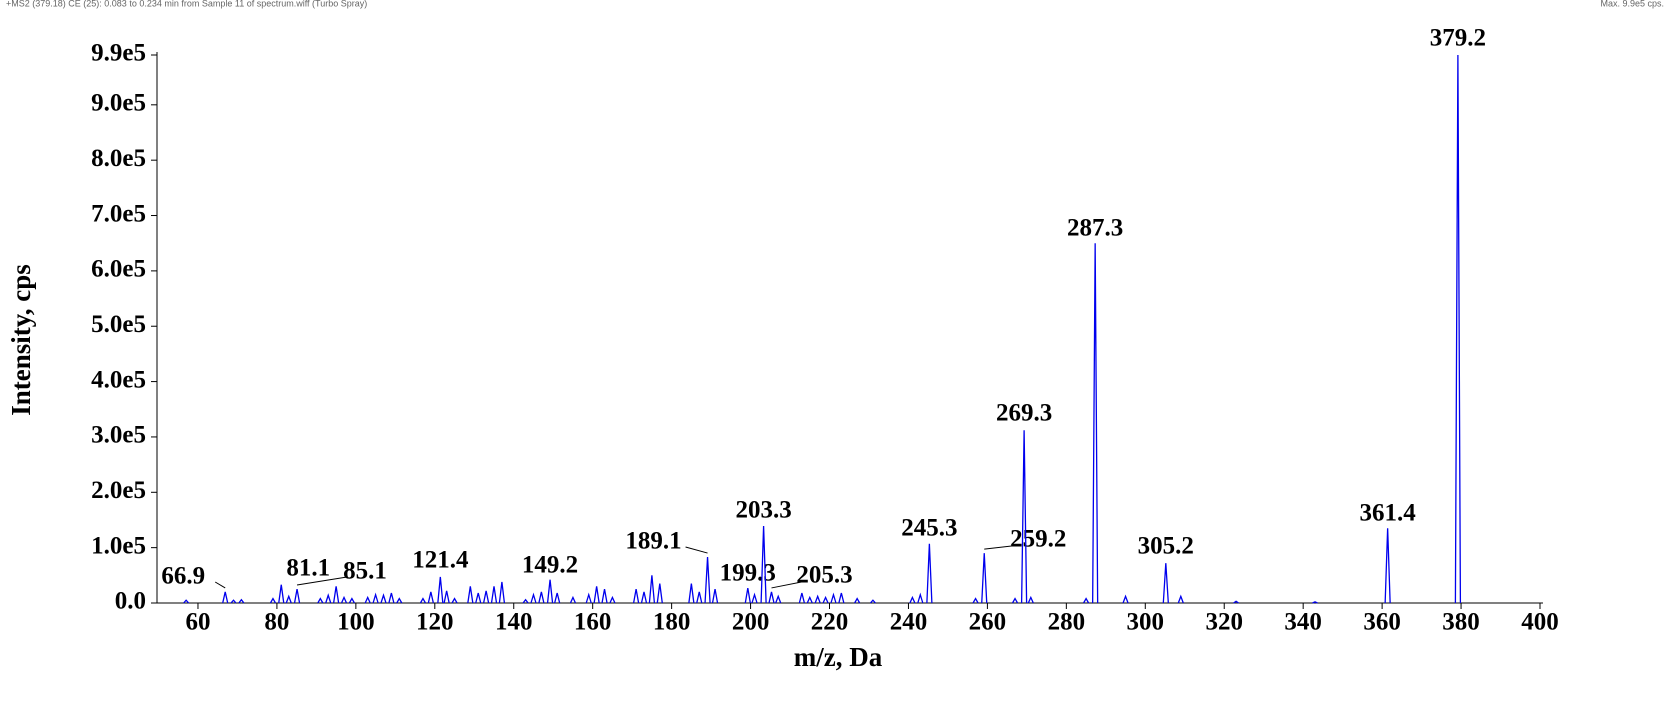 The height and width of the screenshot is (716, 1669). I want to click on y-tick-label: 8.0e5, so click(118, 158).